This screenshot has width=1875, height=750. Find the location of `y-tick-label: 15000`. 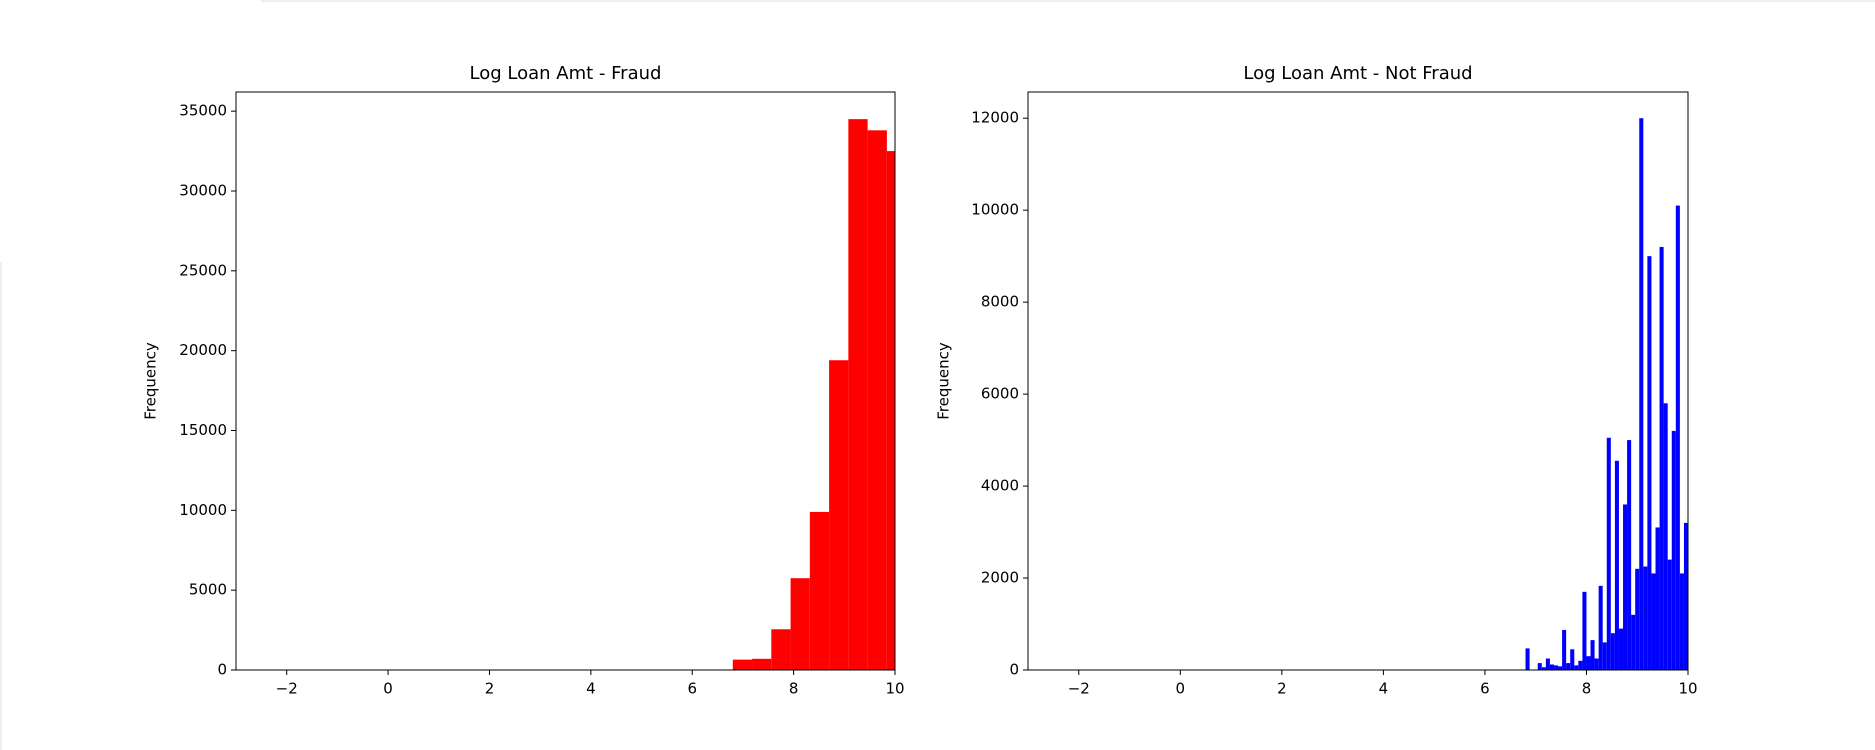

y-tick-label: 15000 is located at coordinates (203, 430).